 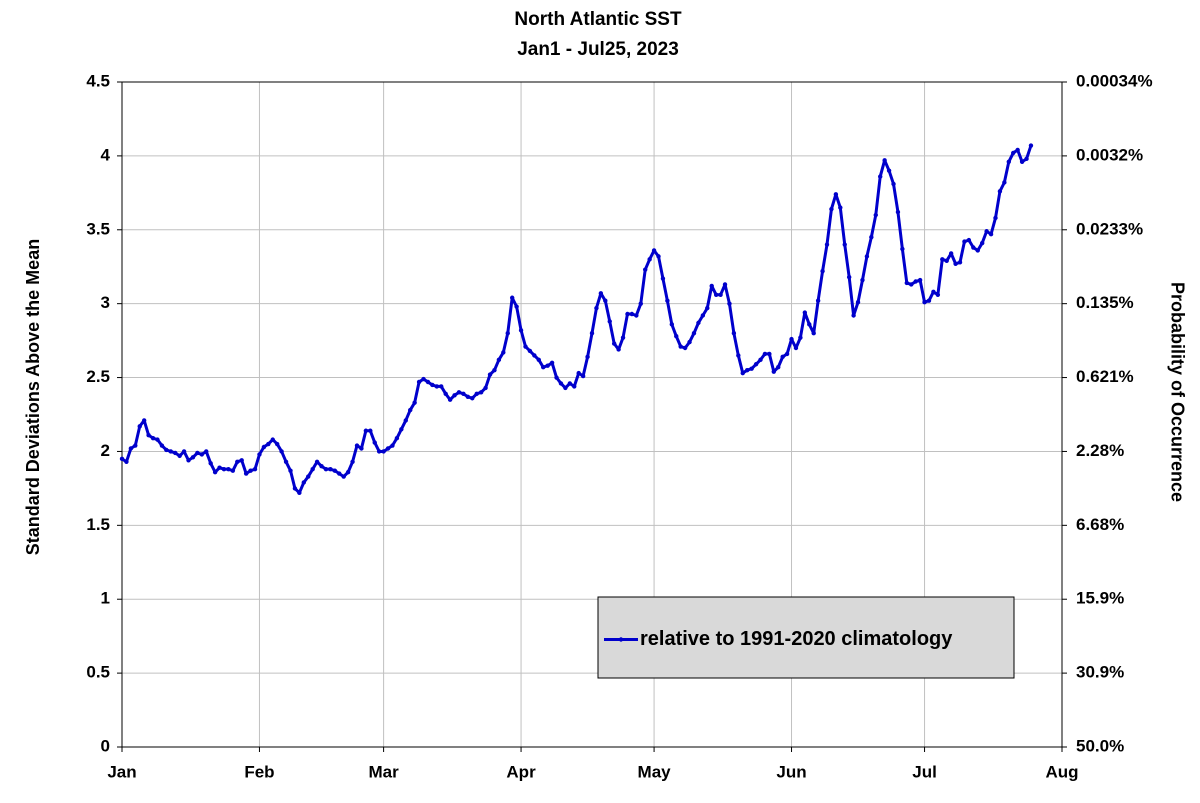 What do you see at coordinates (1177, 392) in the screenshot?
I see `y2-axis-label: Probability of Occurrence` at bounding box center [1177, 392].